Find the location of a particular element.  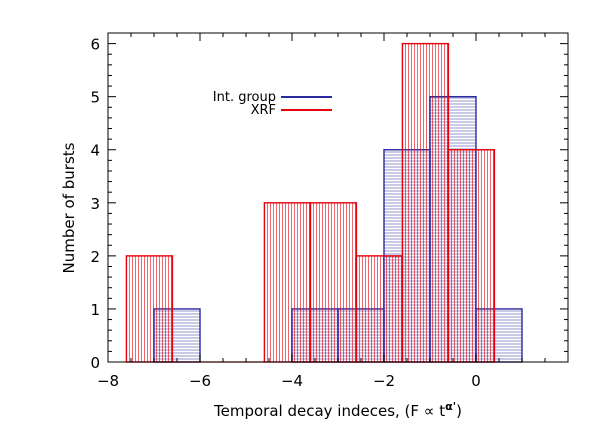

y-tick-label: 4 is located at coordinates (95, 151).